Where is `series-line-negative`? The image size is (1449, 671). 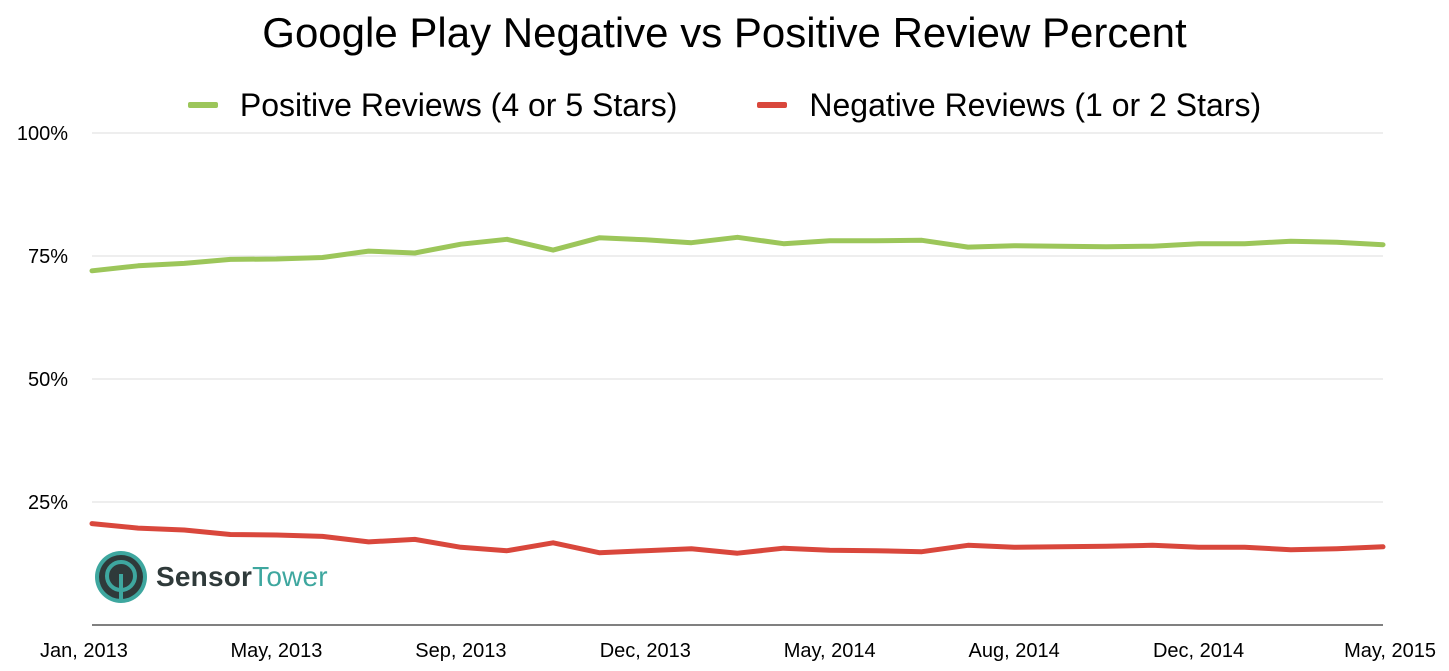
series-line-negative is located at coordinates (737, 538).